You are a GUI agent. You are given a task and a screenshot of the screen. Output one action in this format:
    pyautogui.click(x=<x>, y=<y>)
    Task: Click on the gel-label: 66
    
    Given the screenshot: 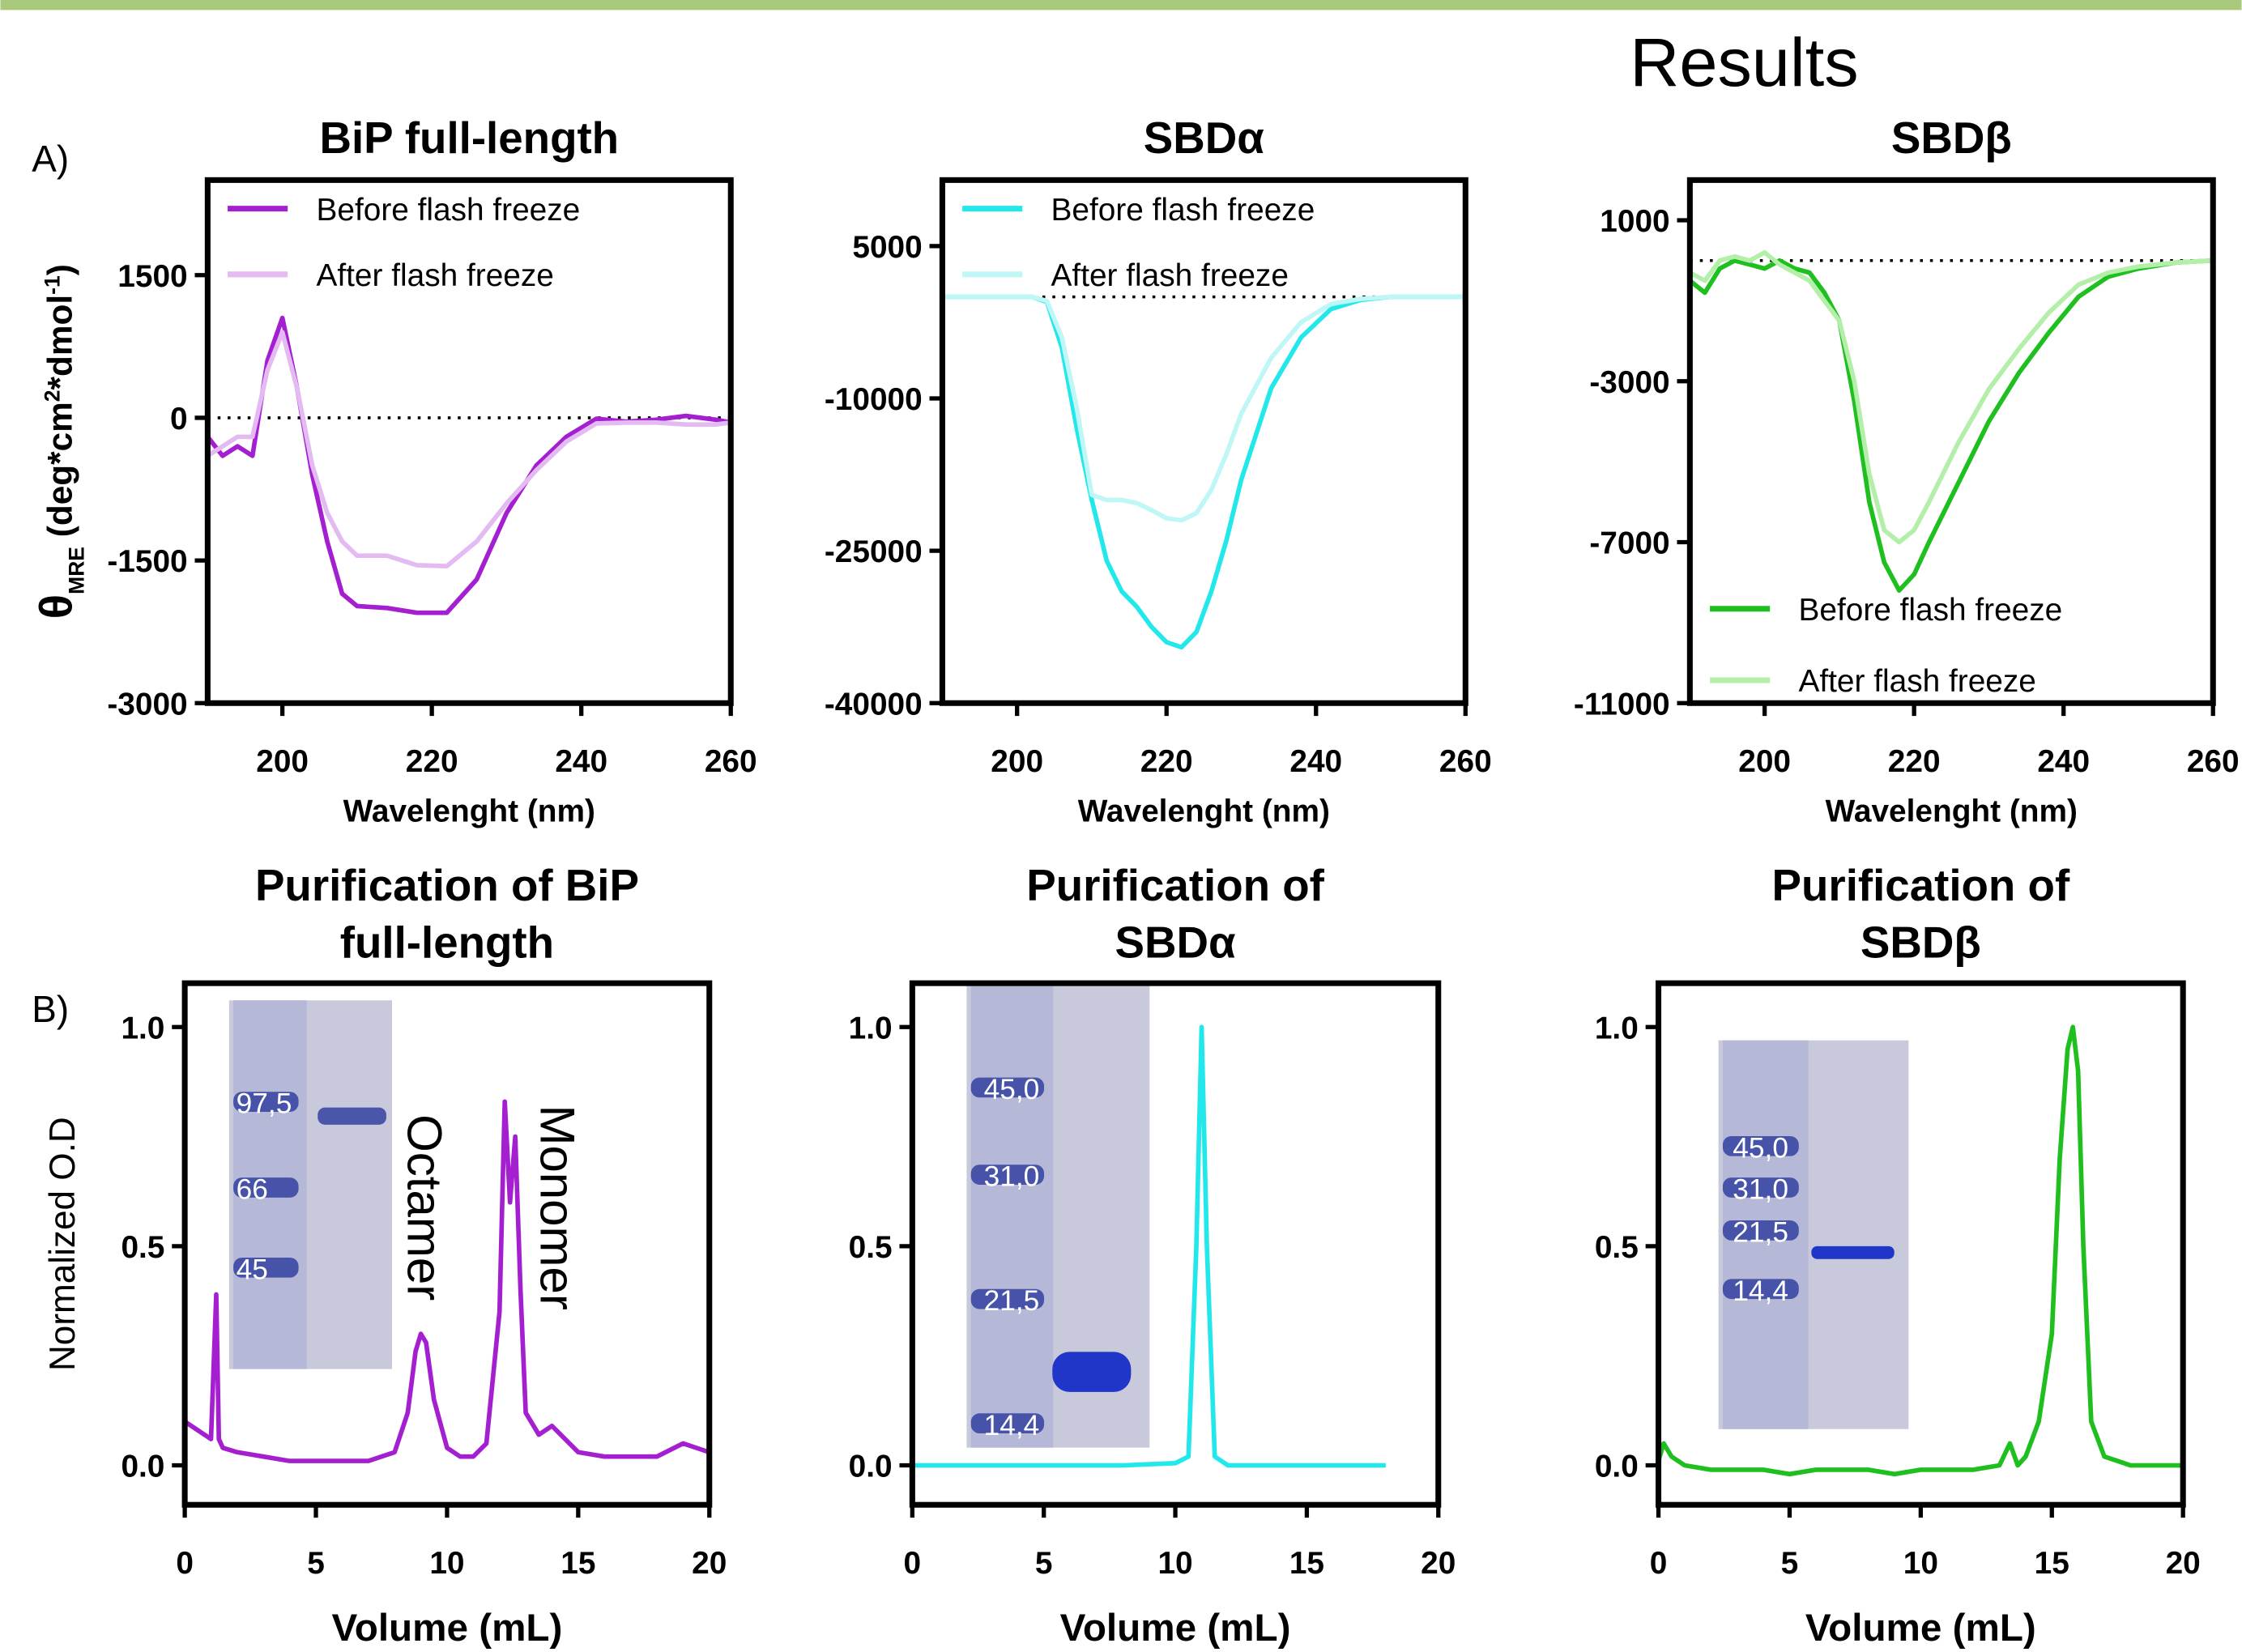 What is the action you would take?
    pyautogui.click(x=252, y=1190)
    